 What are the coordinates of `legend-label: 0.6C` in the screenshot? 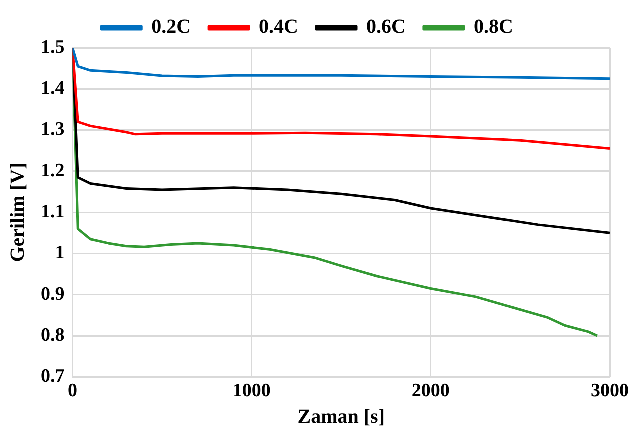 It's located at (386, 27).